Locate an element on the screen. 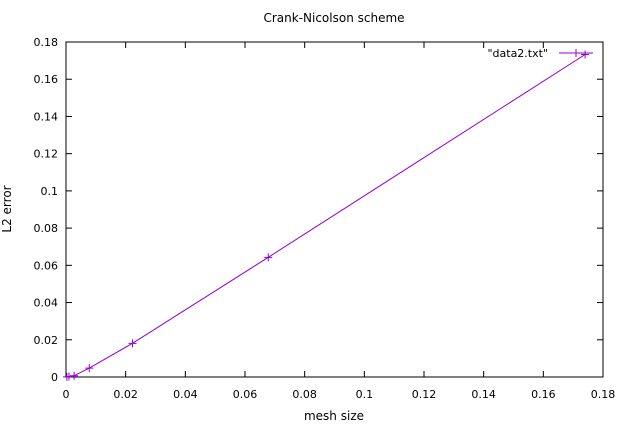 This screenshot has height=428, width=620. y-tick-label: 0.16 is located at coordinates (46, 79).